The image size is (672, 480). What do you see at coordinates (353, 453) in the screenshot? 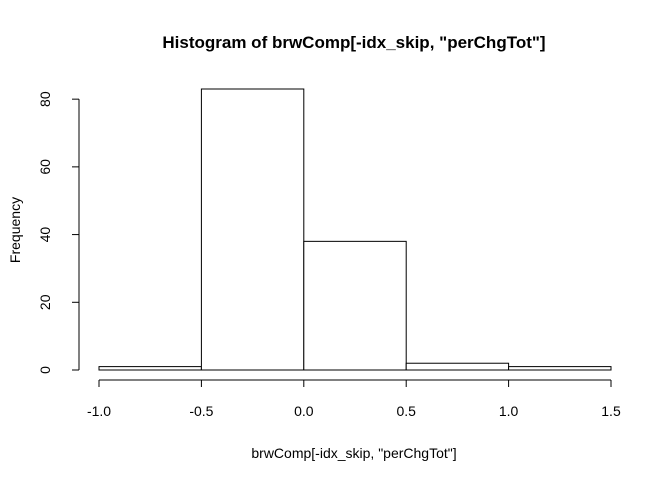
I see `x-axis-label: brwComp[-idx_skip, "perChgTot"]` at bounding box center [353, 453].